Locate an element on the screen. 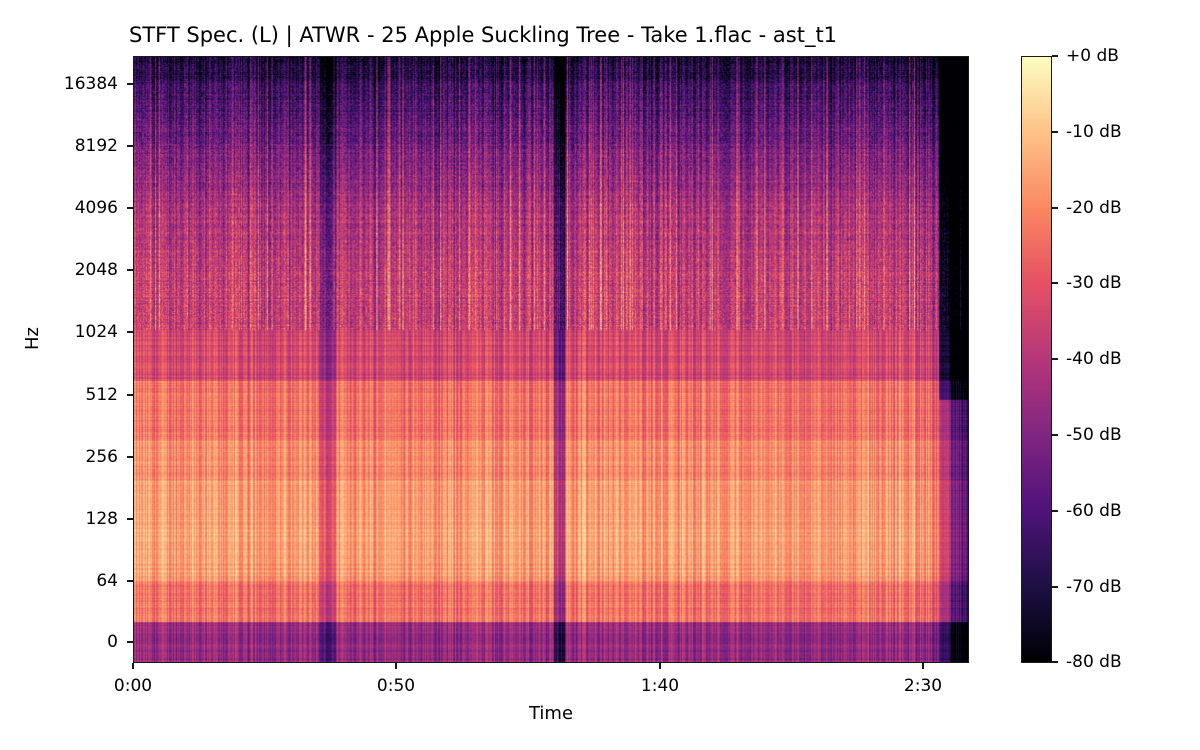  y-tick-label: 4096 is located at coordinates (96, 208).